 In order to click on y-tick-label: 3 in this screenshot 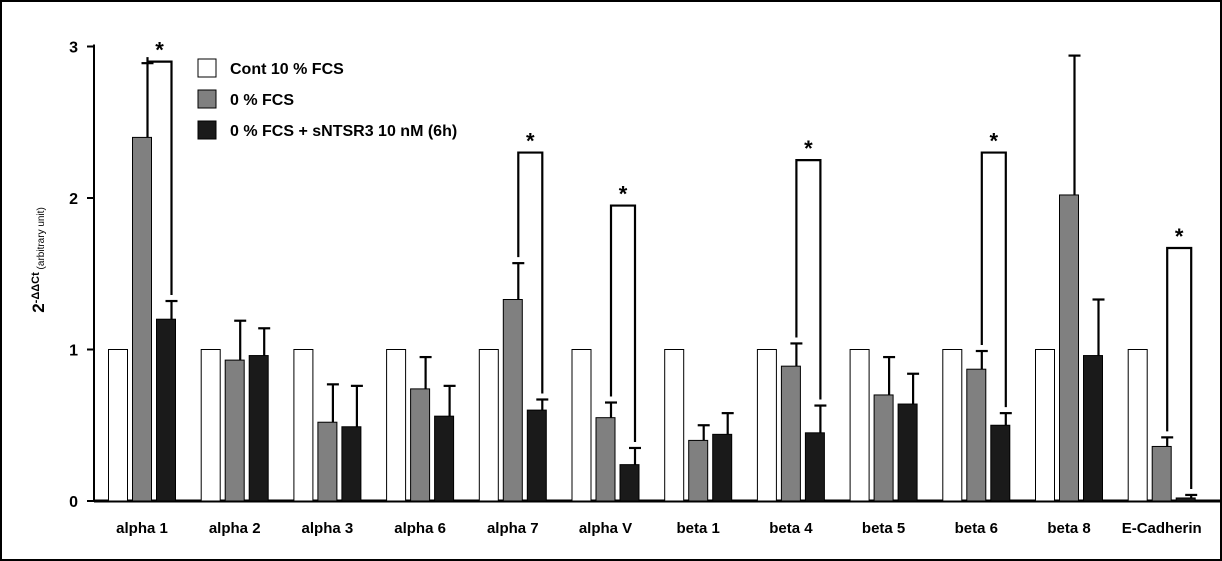, I will do `click(73, 48)`.